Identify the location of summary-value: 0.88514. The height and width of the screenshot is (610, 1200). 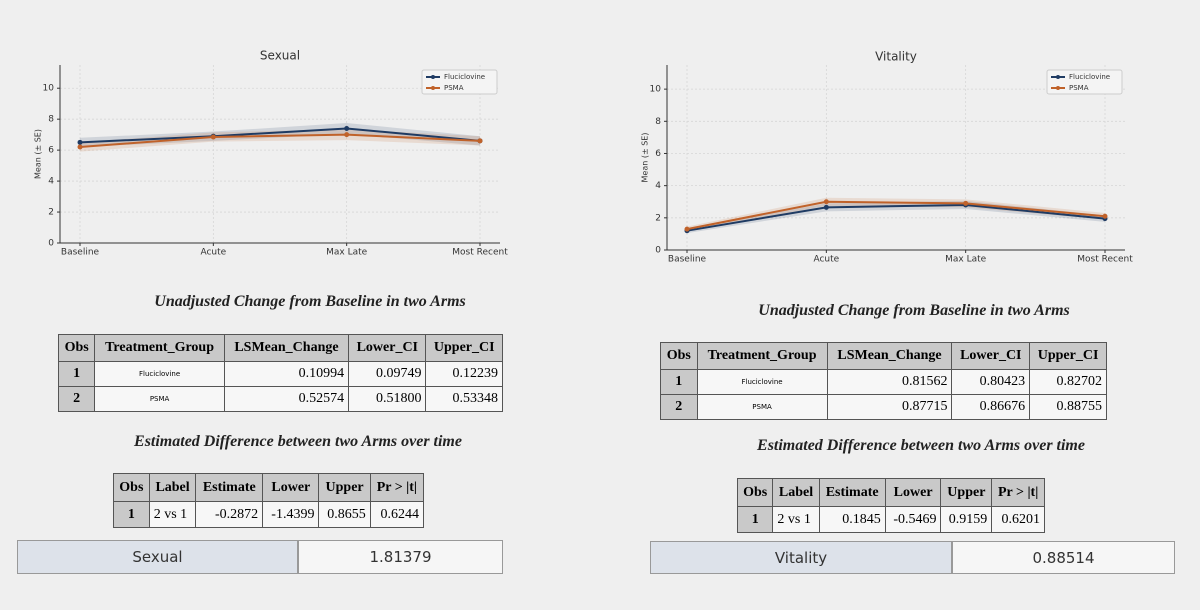
(1063, 557).